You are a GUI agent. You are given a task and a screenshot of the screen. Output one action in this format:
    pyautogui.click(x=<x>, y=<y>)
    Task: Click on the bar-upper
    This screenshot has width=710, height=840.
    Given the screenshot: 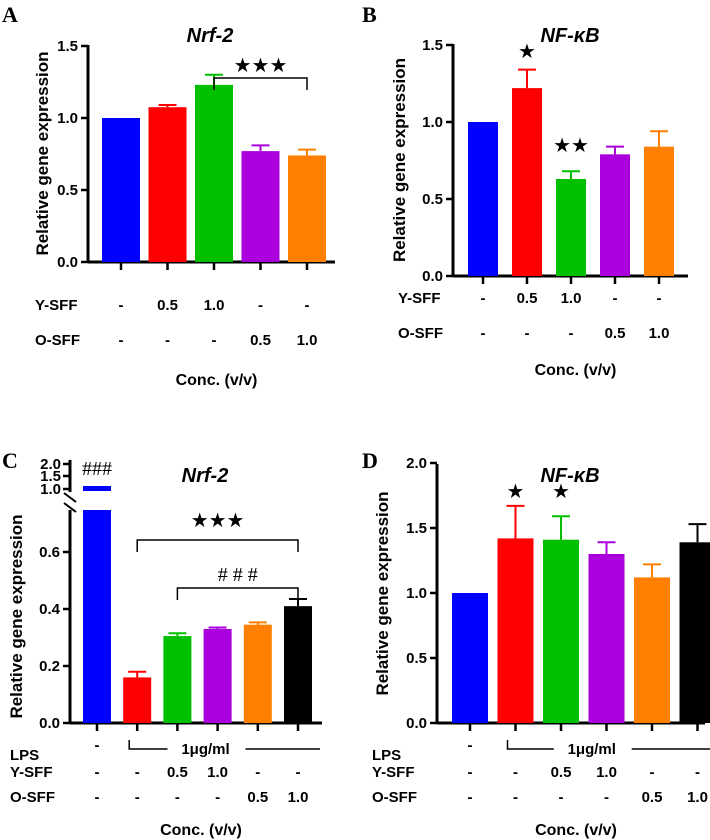 What is the action you would take?
    pyautogui.click(x=97, y=488)
    